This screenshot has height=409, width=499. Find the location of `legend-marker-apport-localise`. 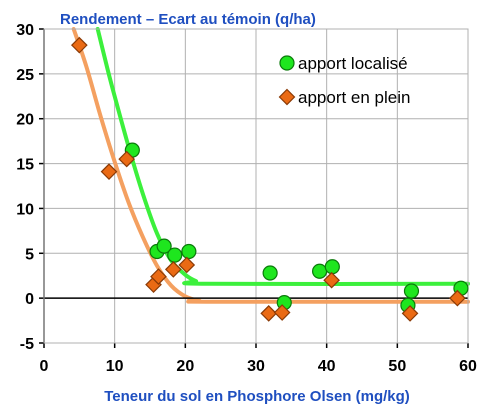

legend-marker-apport-localise is located at coordinates (287, 63).